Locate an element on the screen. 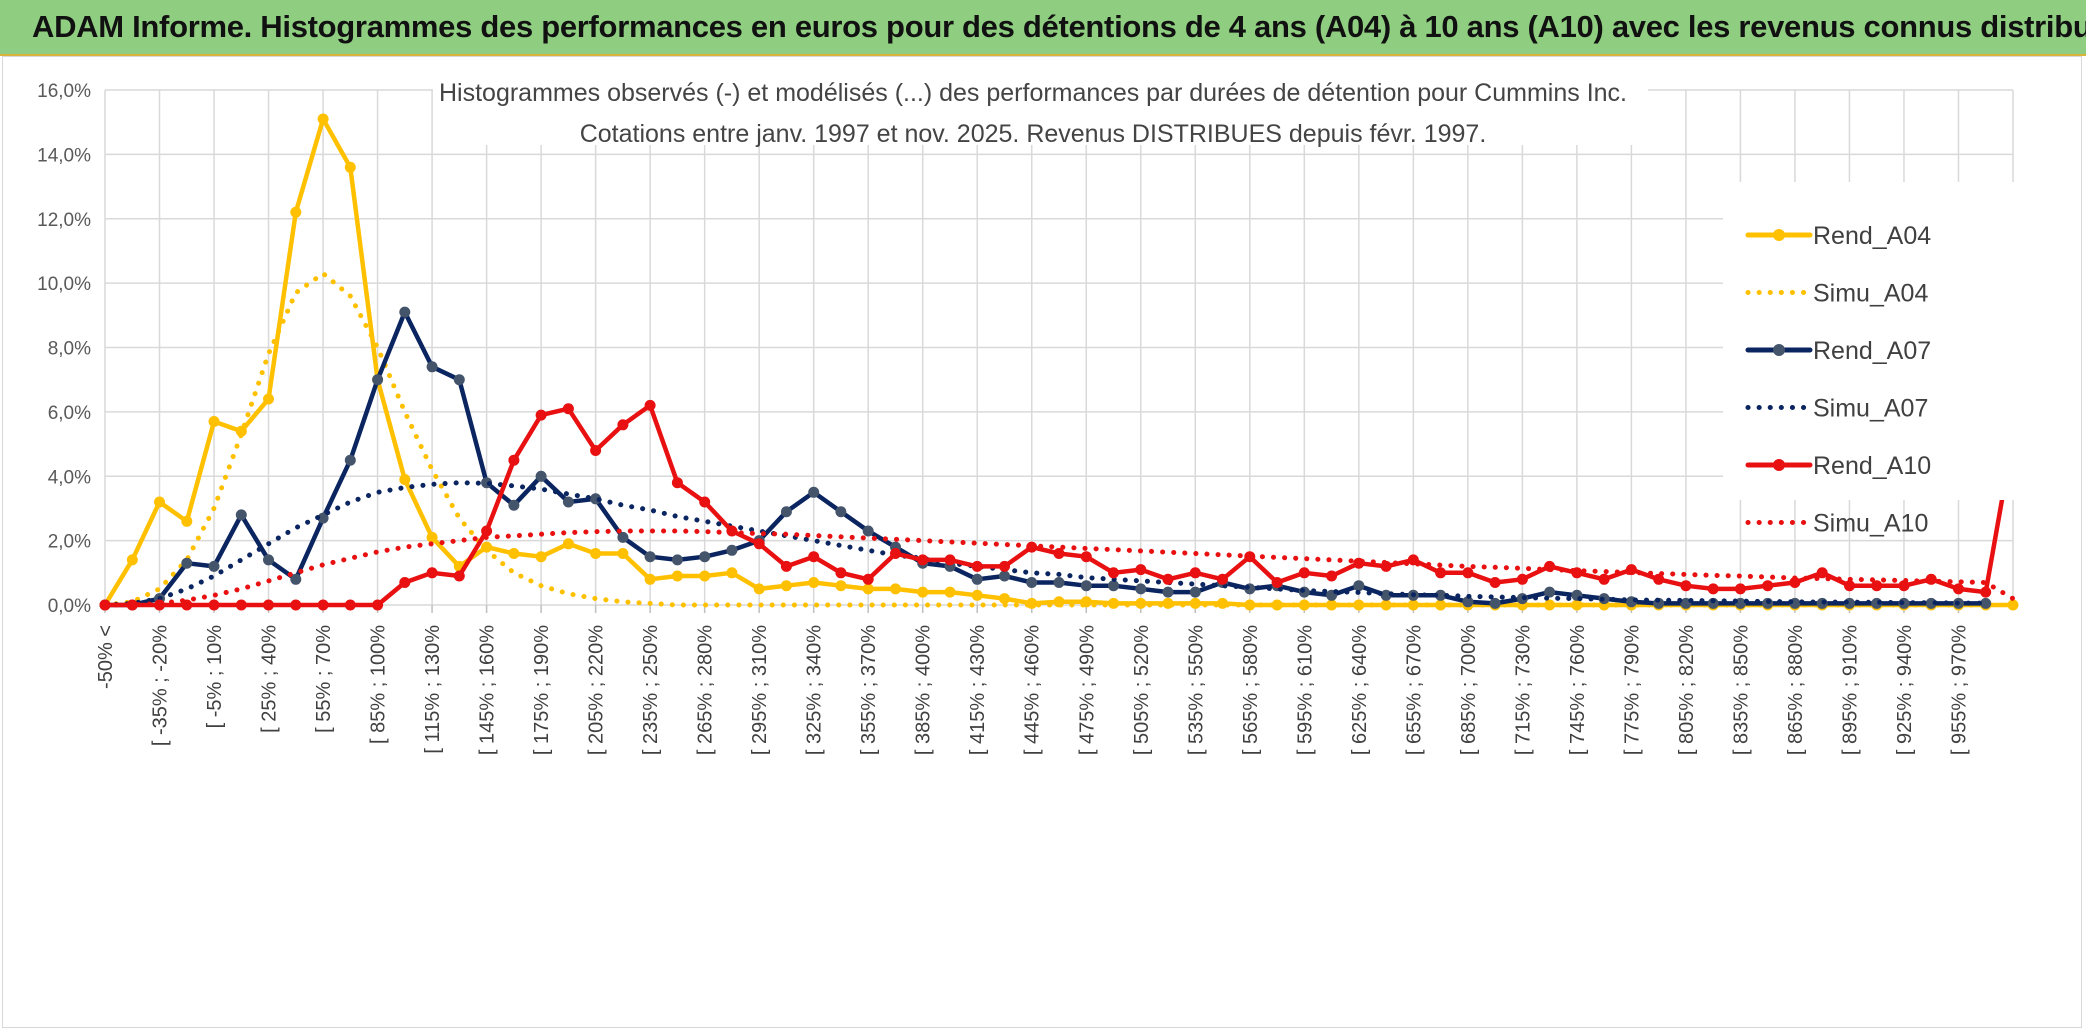 Image resolution: width=2086 pixels, height=1033 pixels. x-tick-label: [ 595% ; 610% is located at coordinates (1305, 690).